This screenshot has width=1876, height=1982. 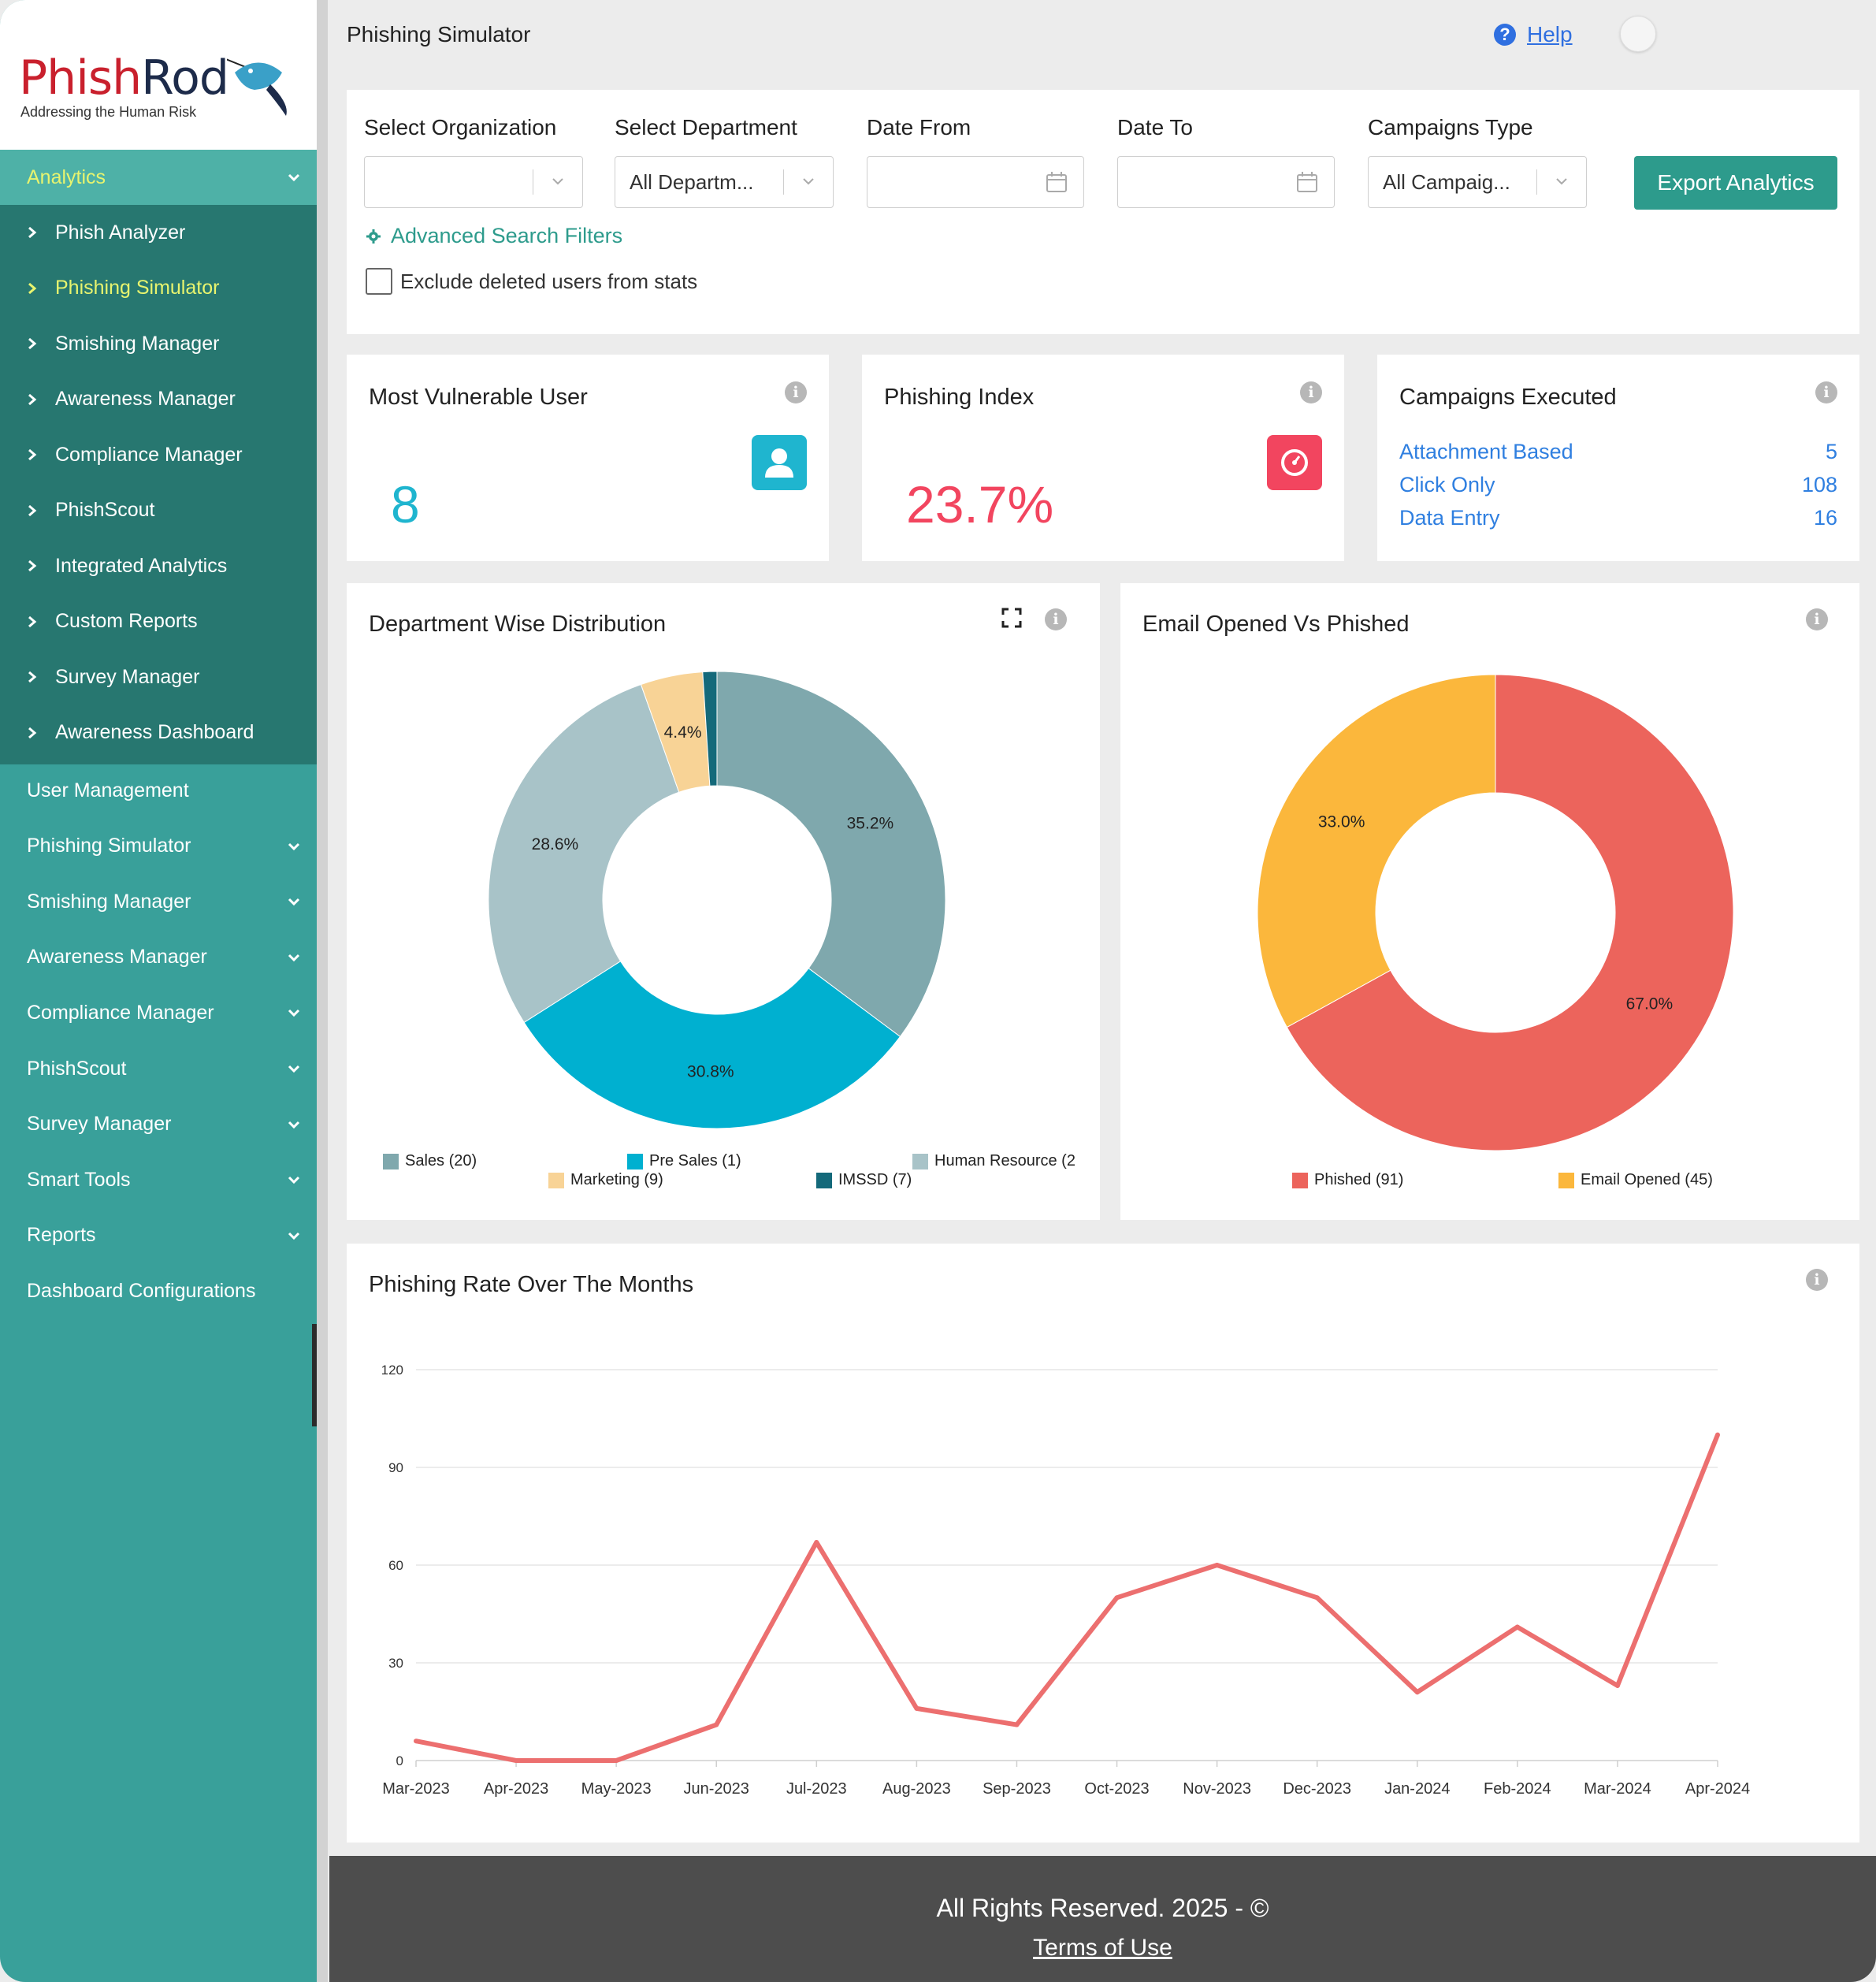 What do you see at coordinates (158, 454) in the screenshot?
I see `sidebar-subitem: Compliance Manager` at bounding box center [158, 454].